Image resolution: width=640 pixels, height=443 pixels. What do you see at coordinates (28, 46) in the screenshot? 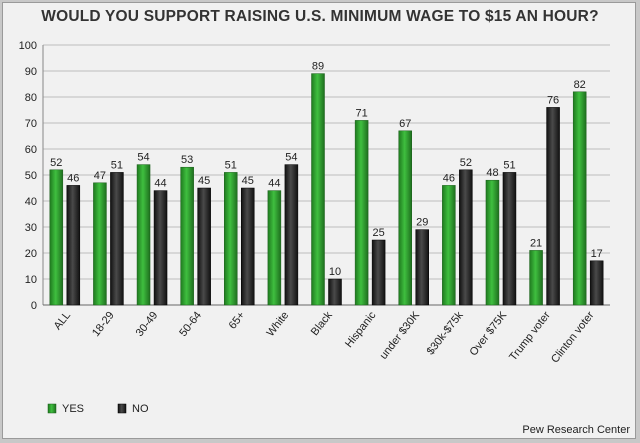
I see `y-tick-label: 100` at bounding box center [28, 46].